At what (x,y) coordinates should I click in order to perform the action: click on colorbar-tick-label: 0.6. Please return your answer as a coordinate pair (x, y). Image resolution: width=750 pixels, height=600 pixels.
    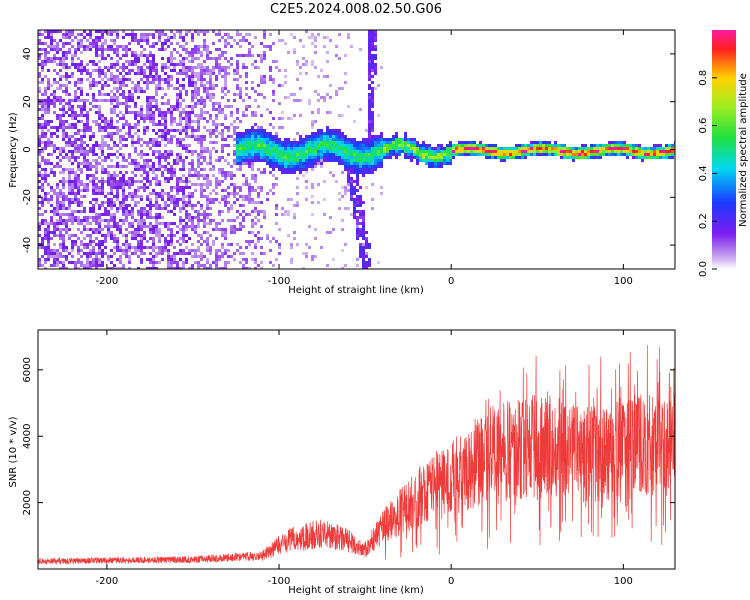
    Looking at the image, I should click on (703, 126).